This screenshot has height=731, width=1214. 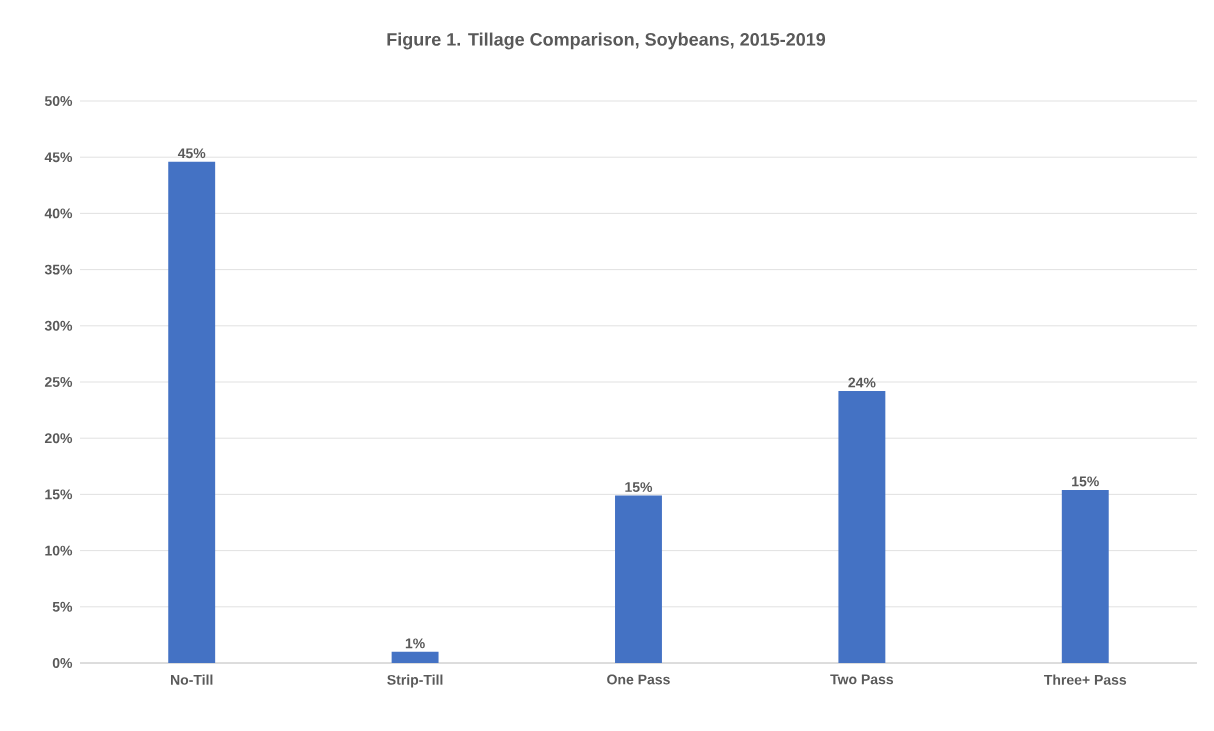 What do you see at coordinates (191, 679) in the screenshot?
I see `x-tick-label: No-Till` at bounding box center [191, 679].